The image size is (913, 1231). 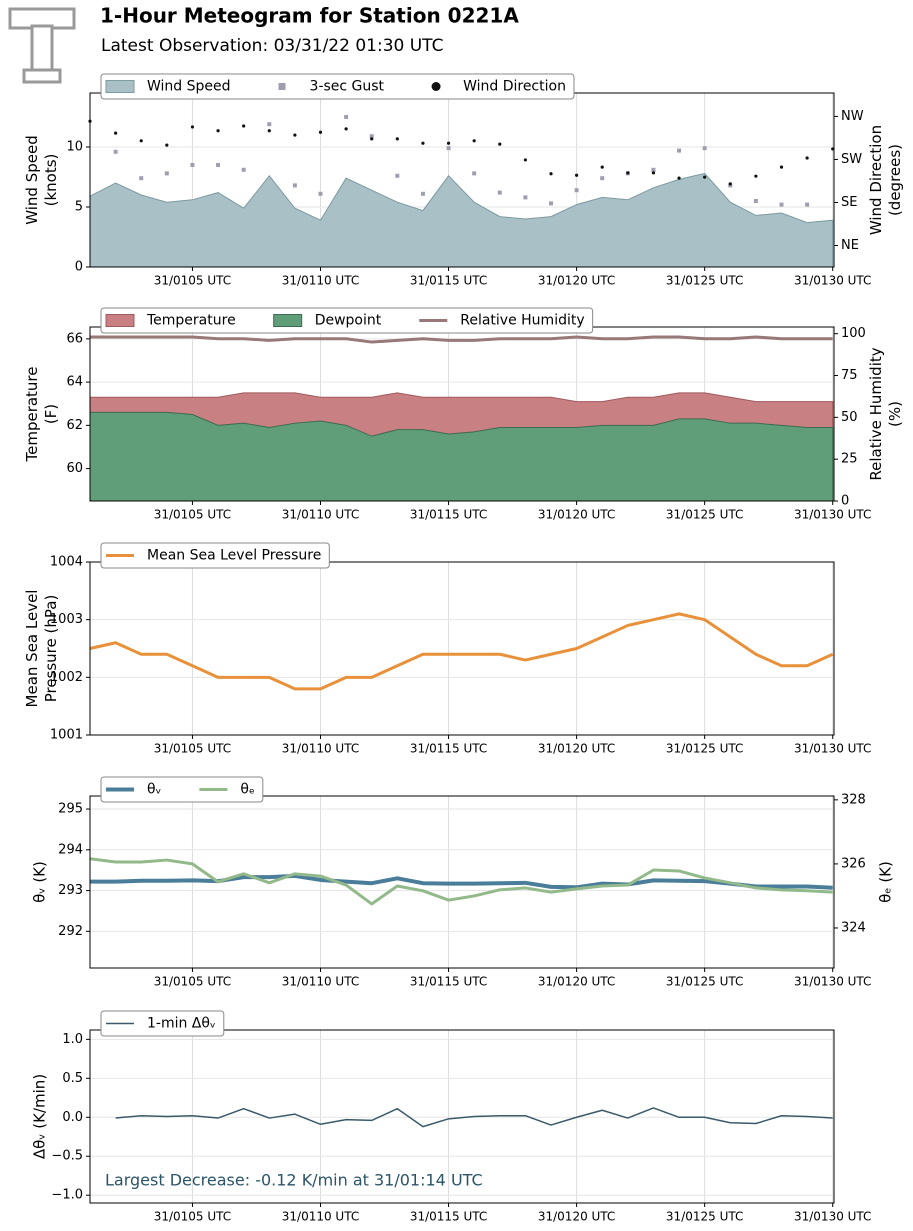 What do you see at coordinates (853, 927) in the screenshot?
I see `y2-tick-label: 324` at bounding box center [853, 927].